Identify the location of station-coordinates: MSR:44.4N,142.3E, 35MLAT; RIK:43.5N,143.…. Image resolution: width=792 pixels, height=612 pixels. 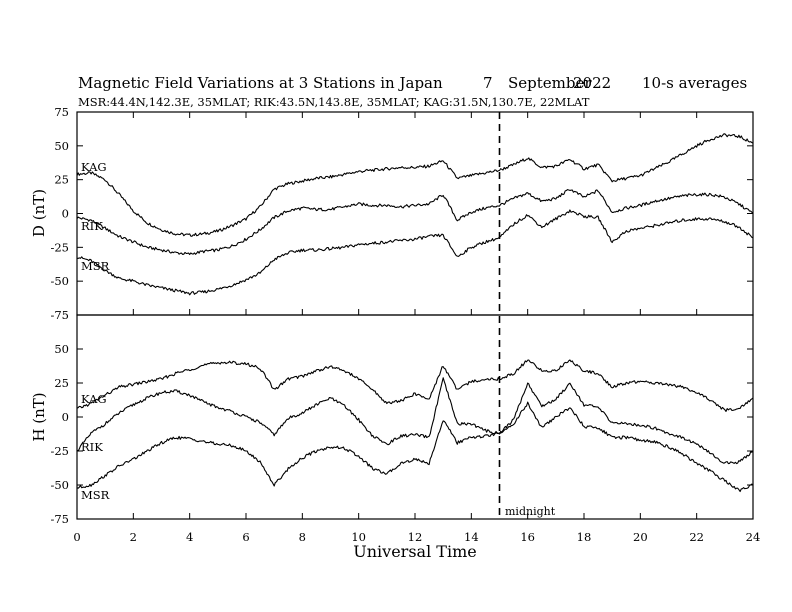
(334, 102).